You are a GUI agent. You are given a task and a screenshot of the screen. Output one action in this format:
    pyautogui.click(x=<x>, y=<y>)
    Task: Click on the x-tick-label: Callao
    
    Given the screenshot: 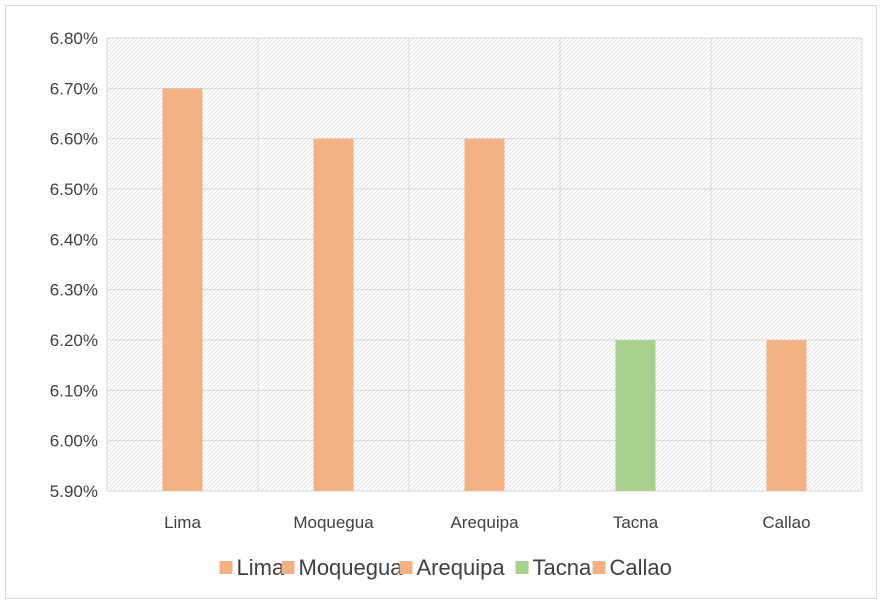 What is the action you would take?
    pyautogui.click(x=786, y=522)
    